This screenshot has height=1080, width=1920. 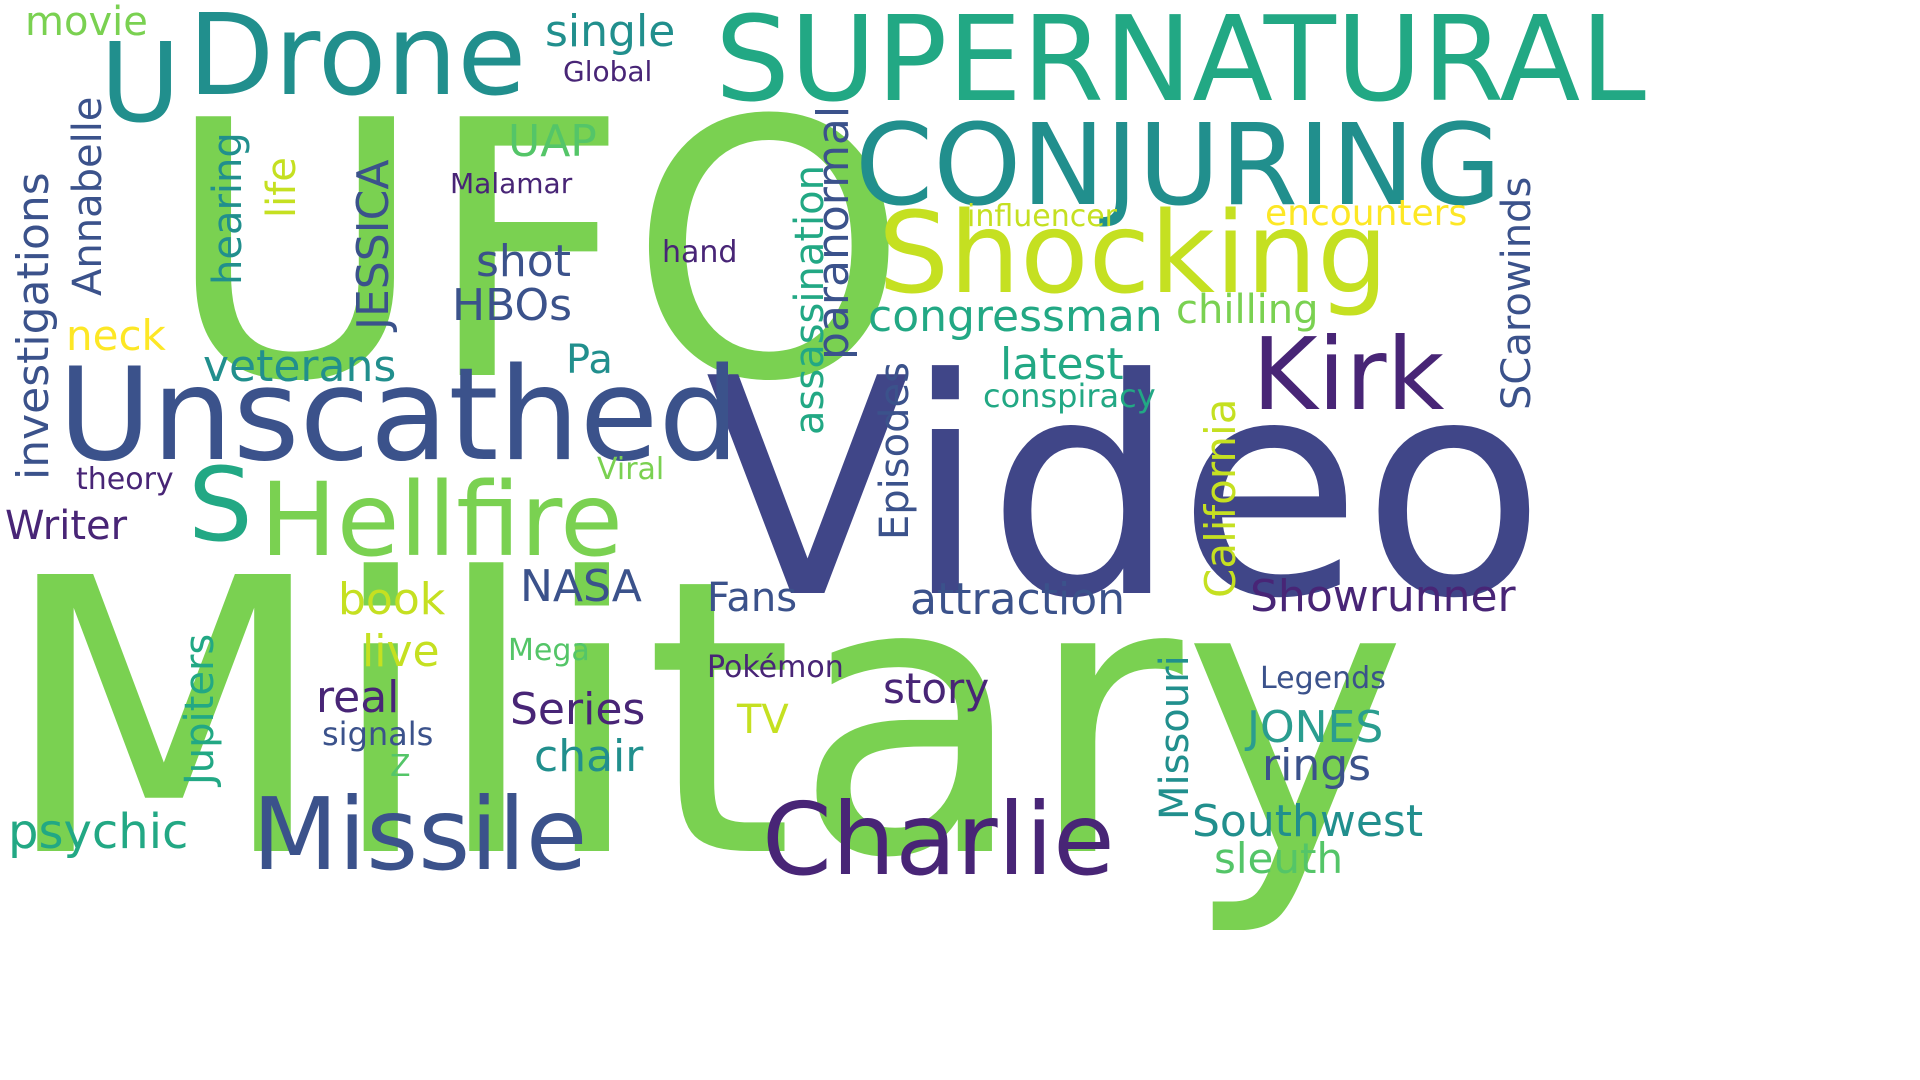 I want to click on word-missile: Missile, so click(x=420, y=834).